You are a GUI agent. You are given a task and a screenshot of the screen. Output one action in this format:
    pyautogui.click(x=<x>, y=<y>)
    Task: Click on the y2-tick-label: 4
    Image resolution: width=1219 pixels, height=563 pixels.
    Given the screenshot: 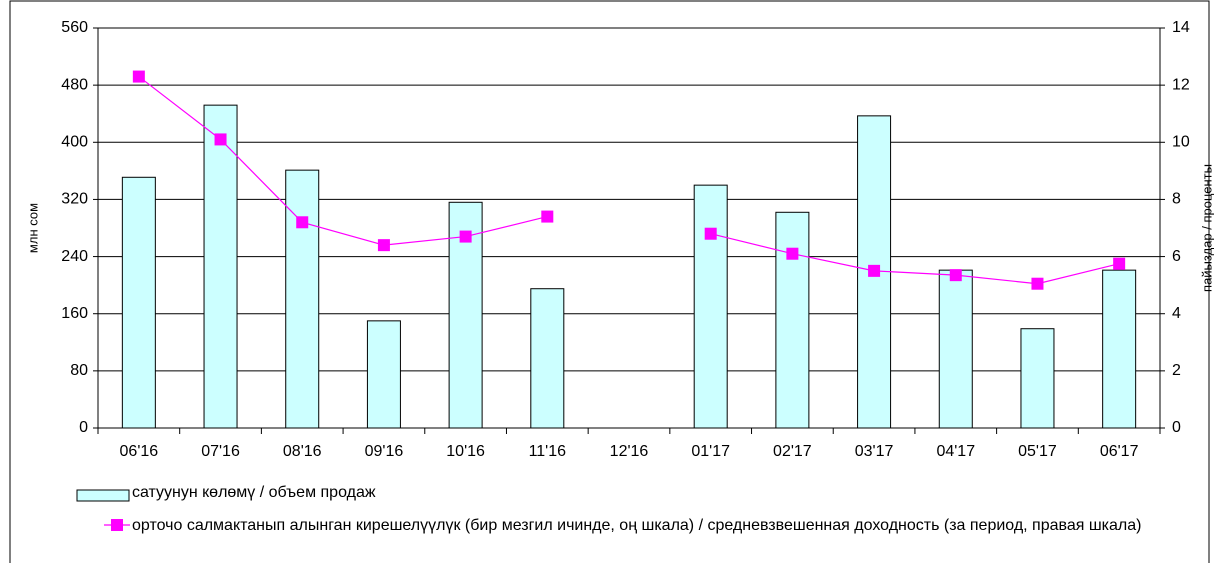 What is the action you would take?
    pyautogui.click(x=1176, y=313)
    